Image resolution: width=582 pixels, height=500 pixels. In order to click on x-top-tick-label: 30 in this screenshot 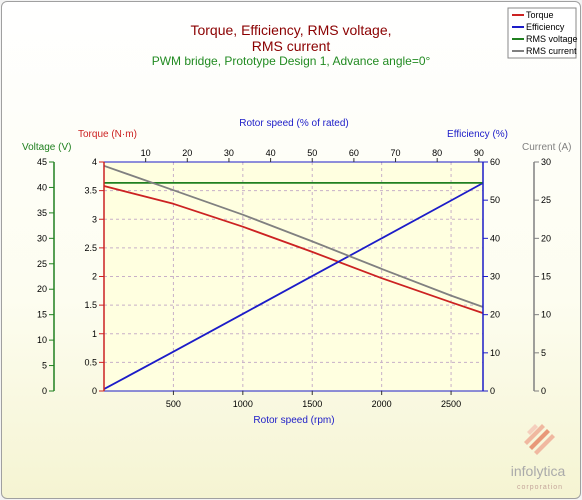, I will do `click(229, 153)`.